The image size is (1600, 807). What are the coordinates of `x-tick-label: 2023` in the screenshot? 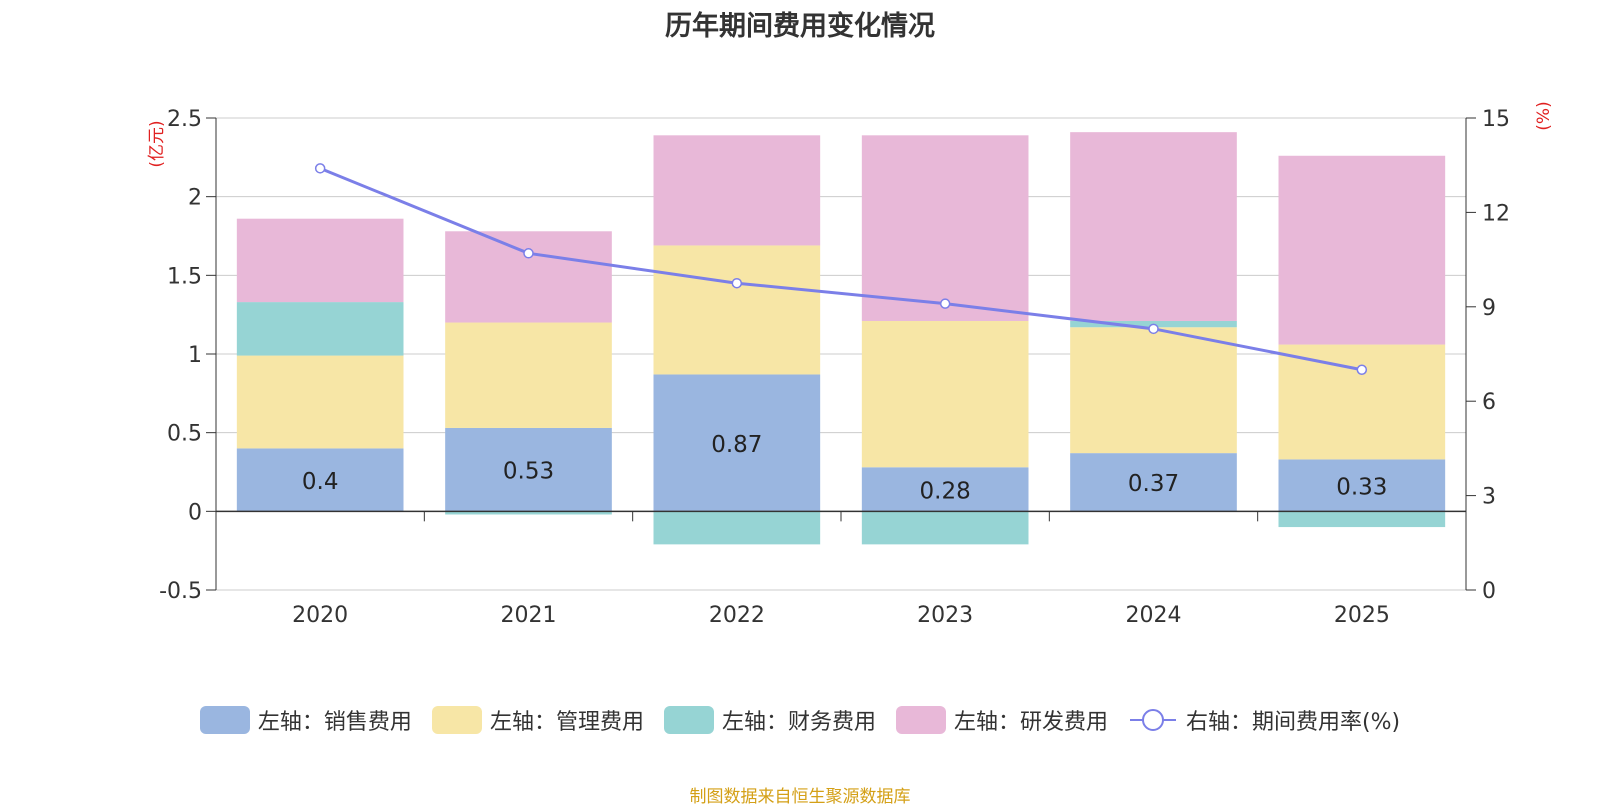 It's located at (945, 615).